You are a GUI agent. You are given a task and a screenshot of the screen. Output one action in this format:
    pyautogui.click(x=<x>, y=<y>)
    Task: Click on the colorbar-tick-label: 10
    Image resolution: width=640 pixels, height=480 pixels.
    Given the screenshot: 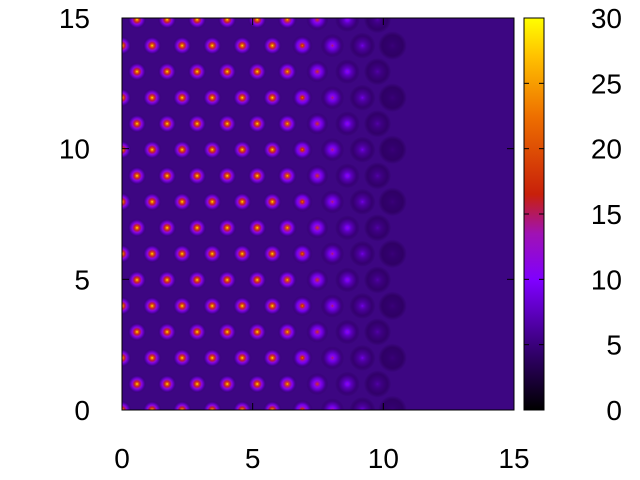 What is the action you would take?
    pyautogui.click(x=606, y=279)
    